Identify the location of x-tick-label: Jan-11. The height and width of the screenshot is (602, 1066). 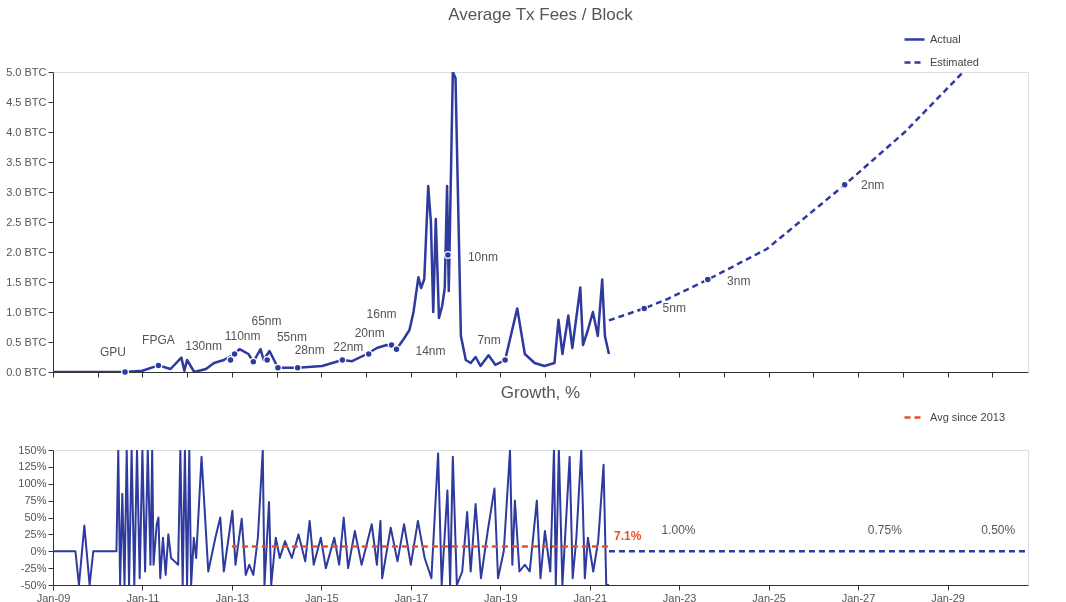
(143, 596).